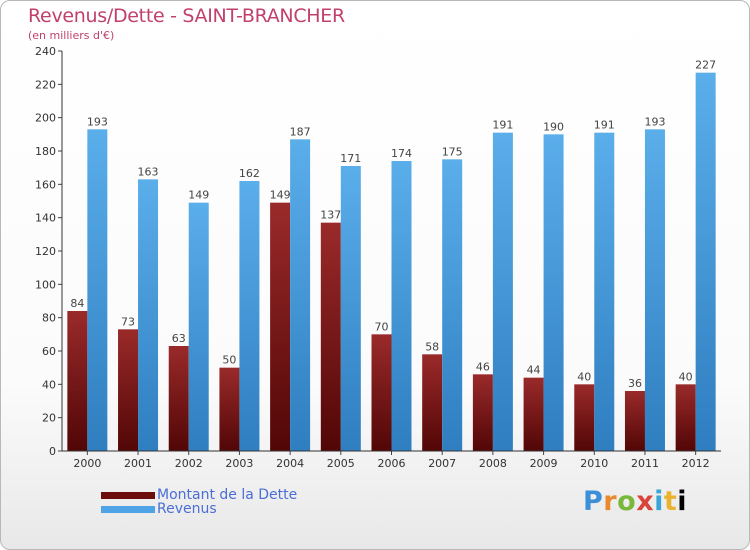 The image size is (750, 550). Describe the element at coordinates (645, 463) in the screenshot. I see `x-tick-label: 2011` at that location.